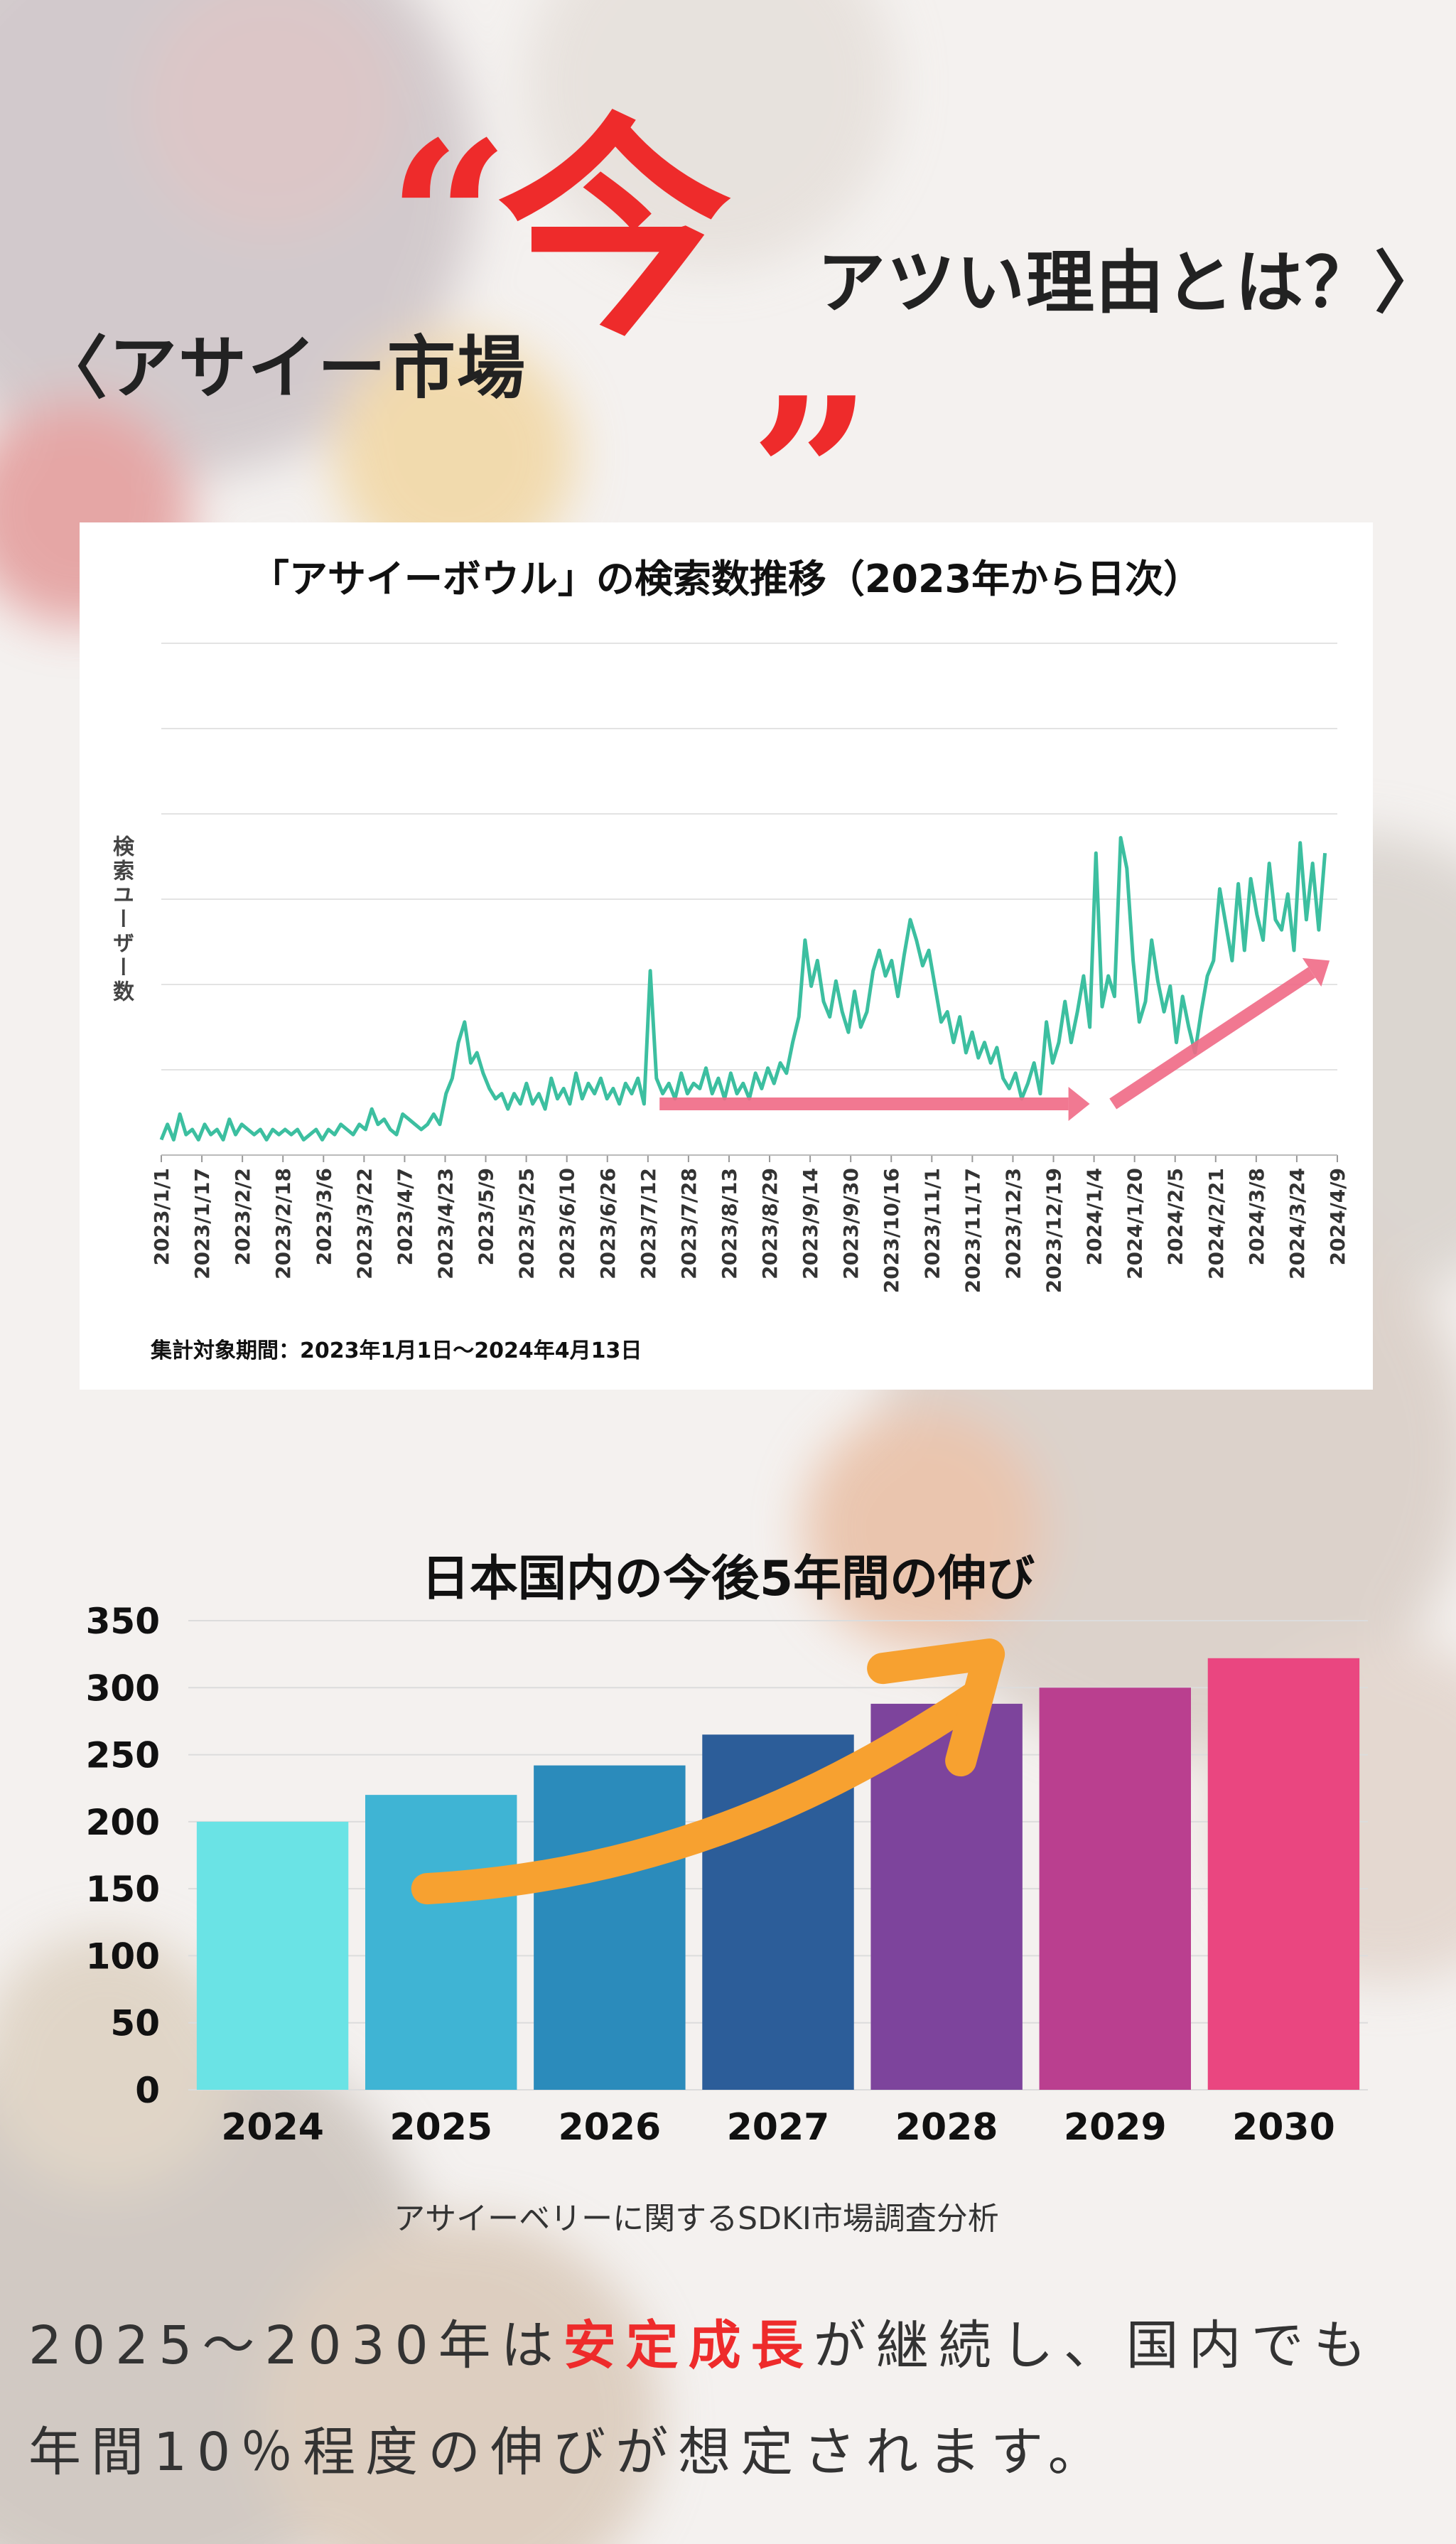  Describe the element at coordinates (147, 2090) in the screenshot. I see `bar-chart-y-tick-label: 0` at that location.